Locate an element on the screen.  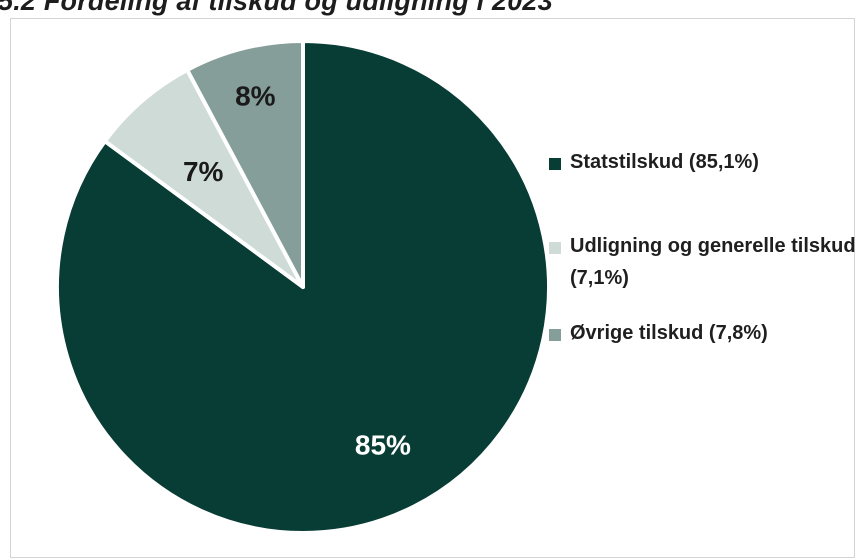
data-label-1: 85% is located at coordinates (383, 445).